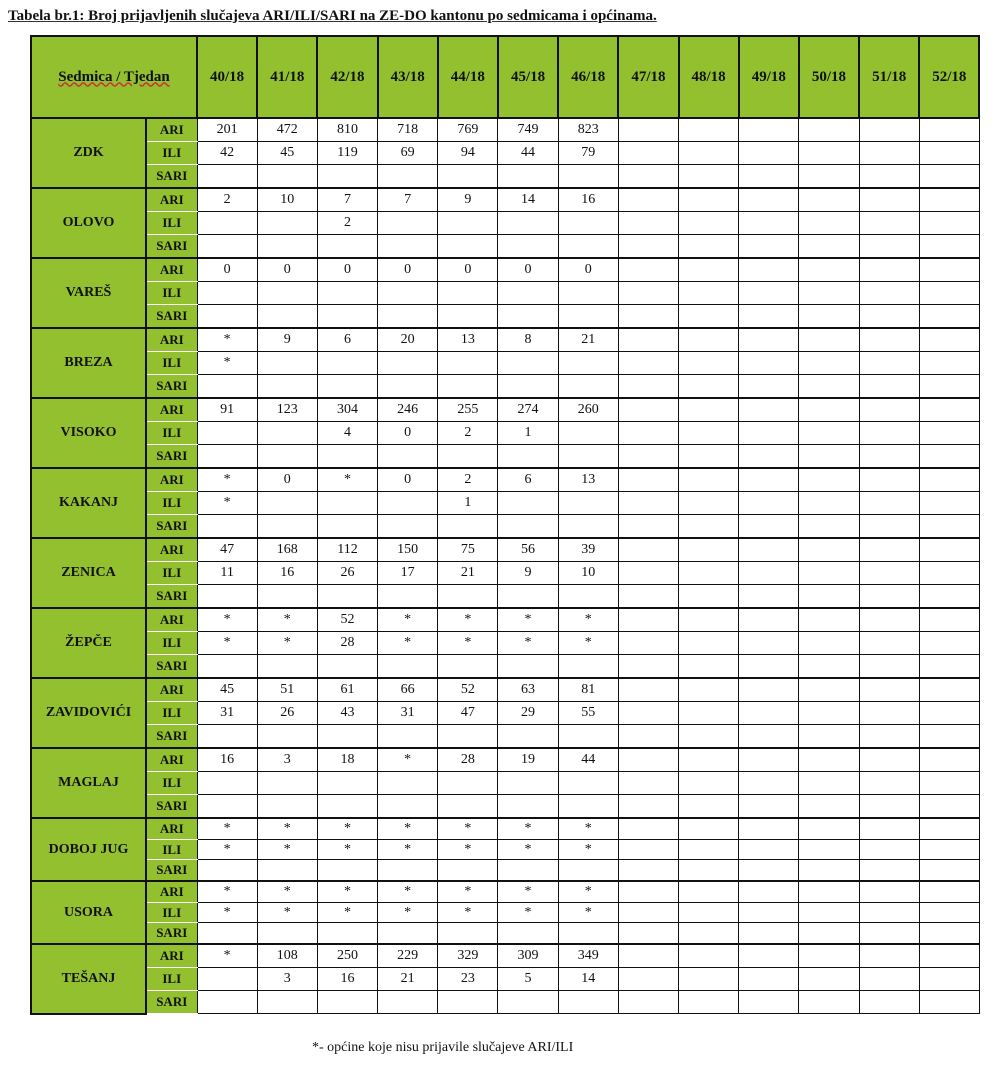  Describe the element at coordinates (227, 77) in the screenshot. I see `week-header-40-18: 40/18` at that location.